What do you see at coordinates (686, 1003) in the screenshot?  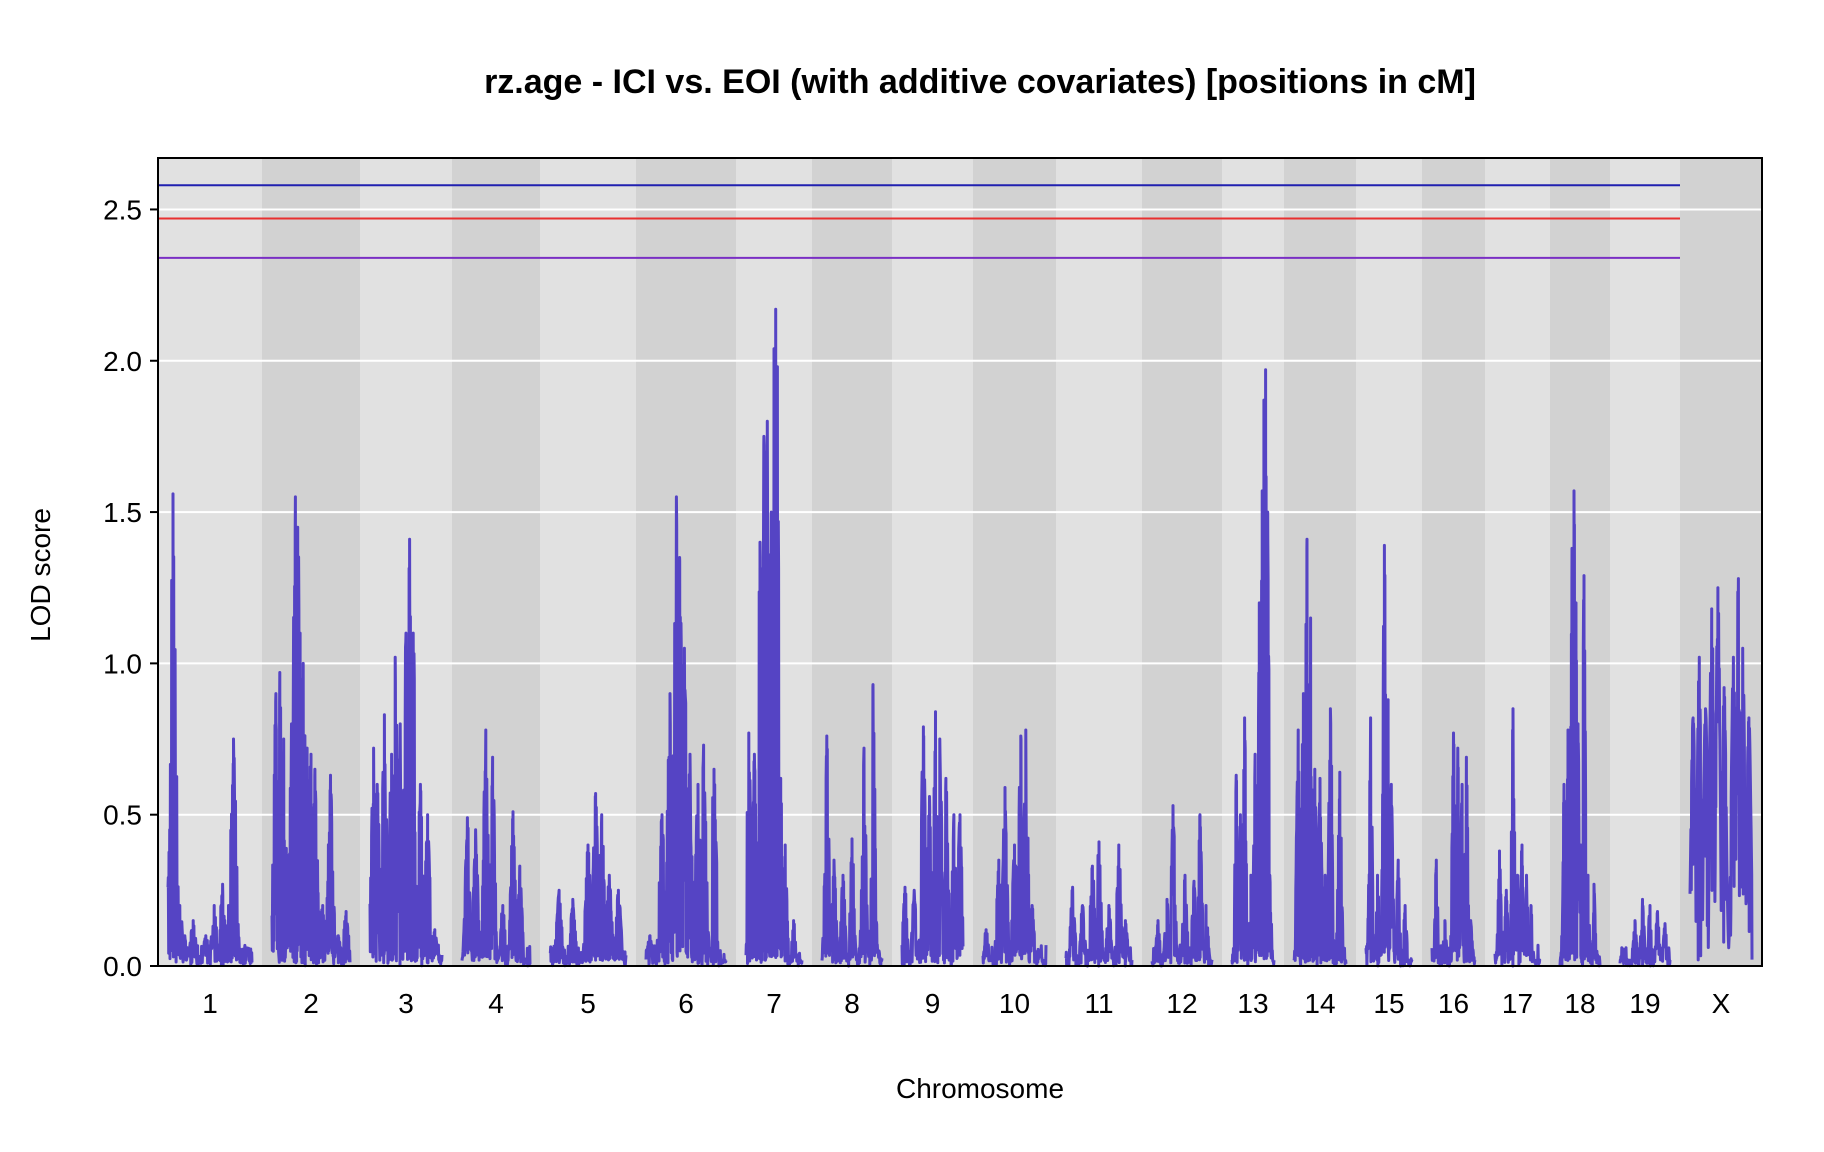 I see `x-tick-label: 6` at bounding box center [686, 1003].